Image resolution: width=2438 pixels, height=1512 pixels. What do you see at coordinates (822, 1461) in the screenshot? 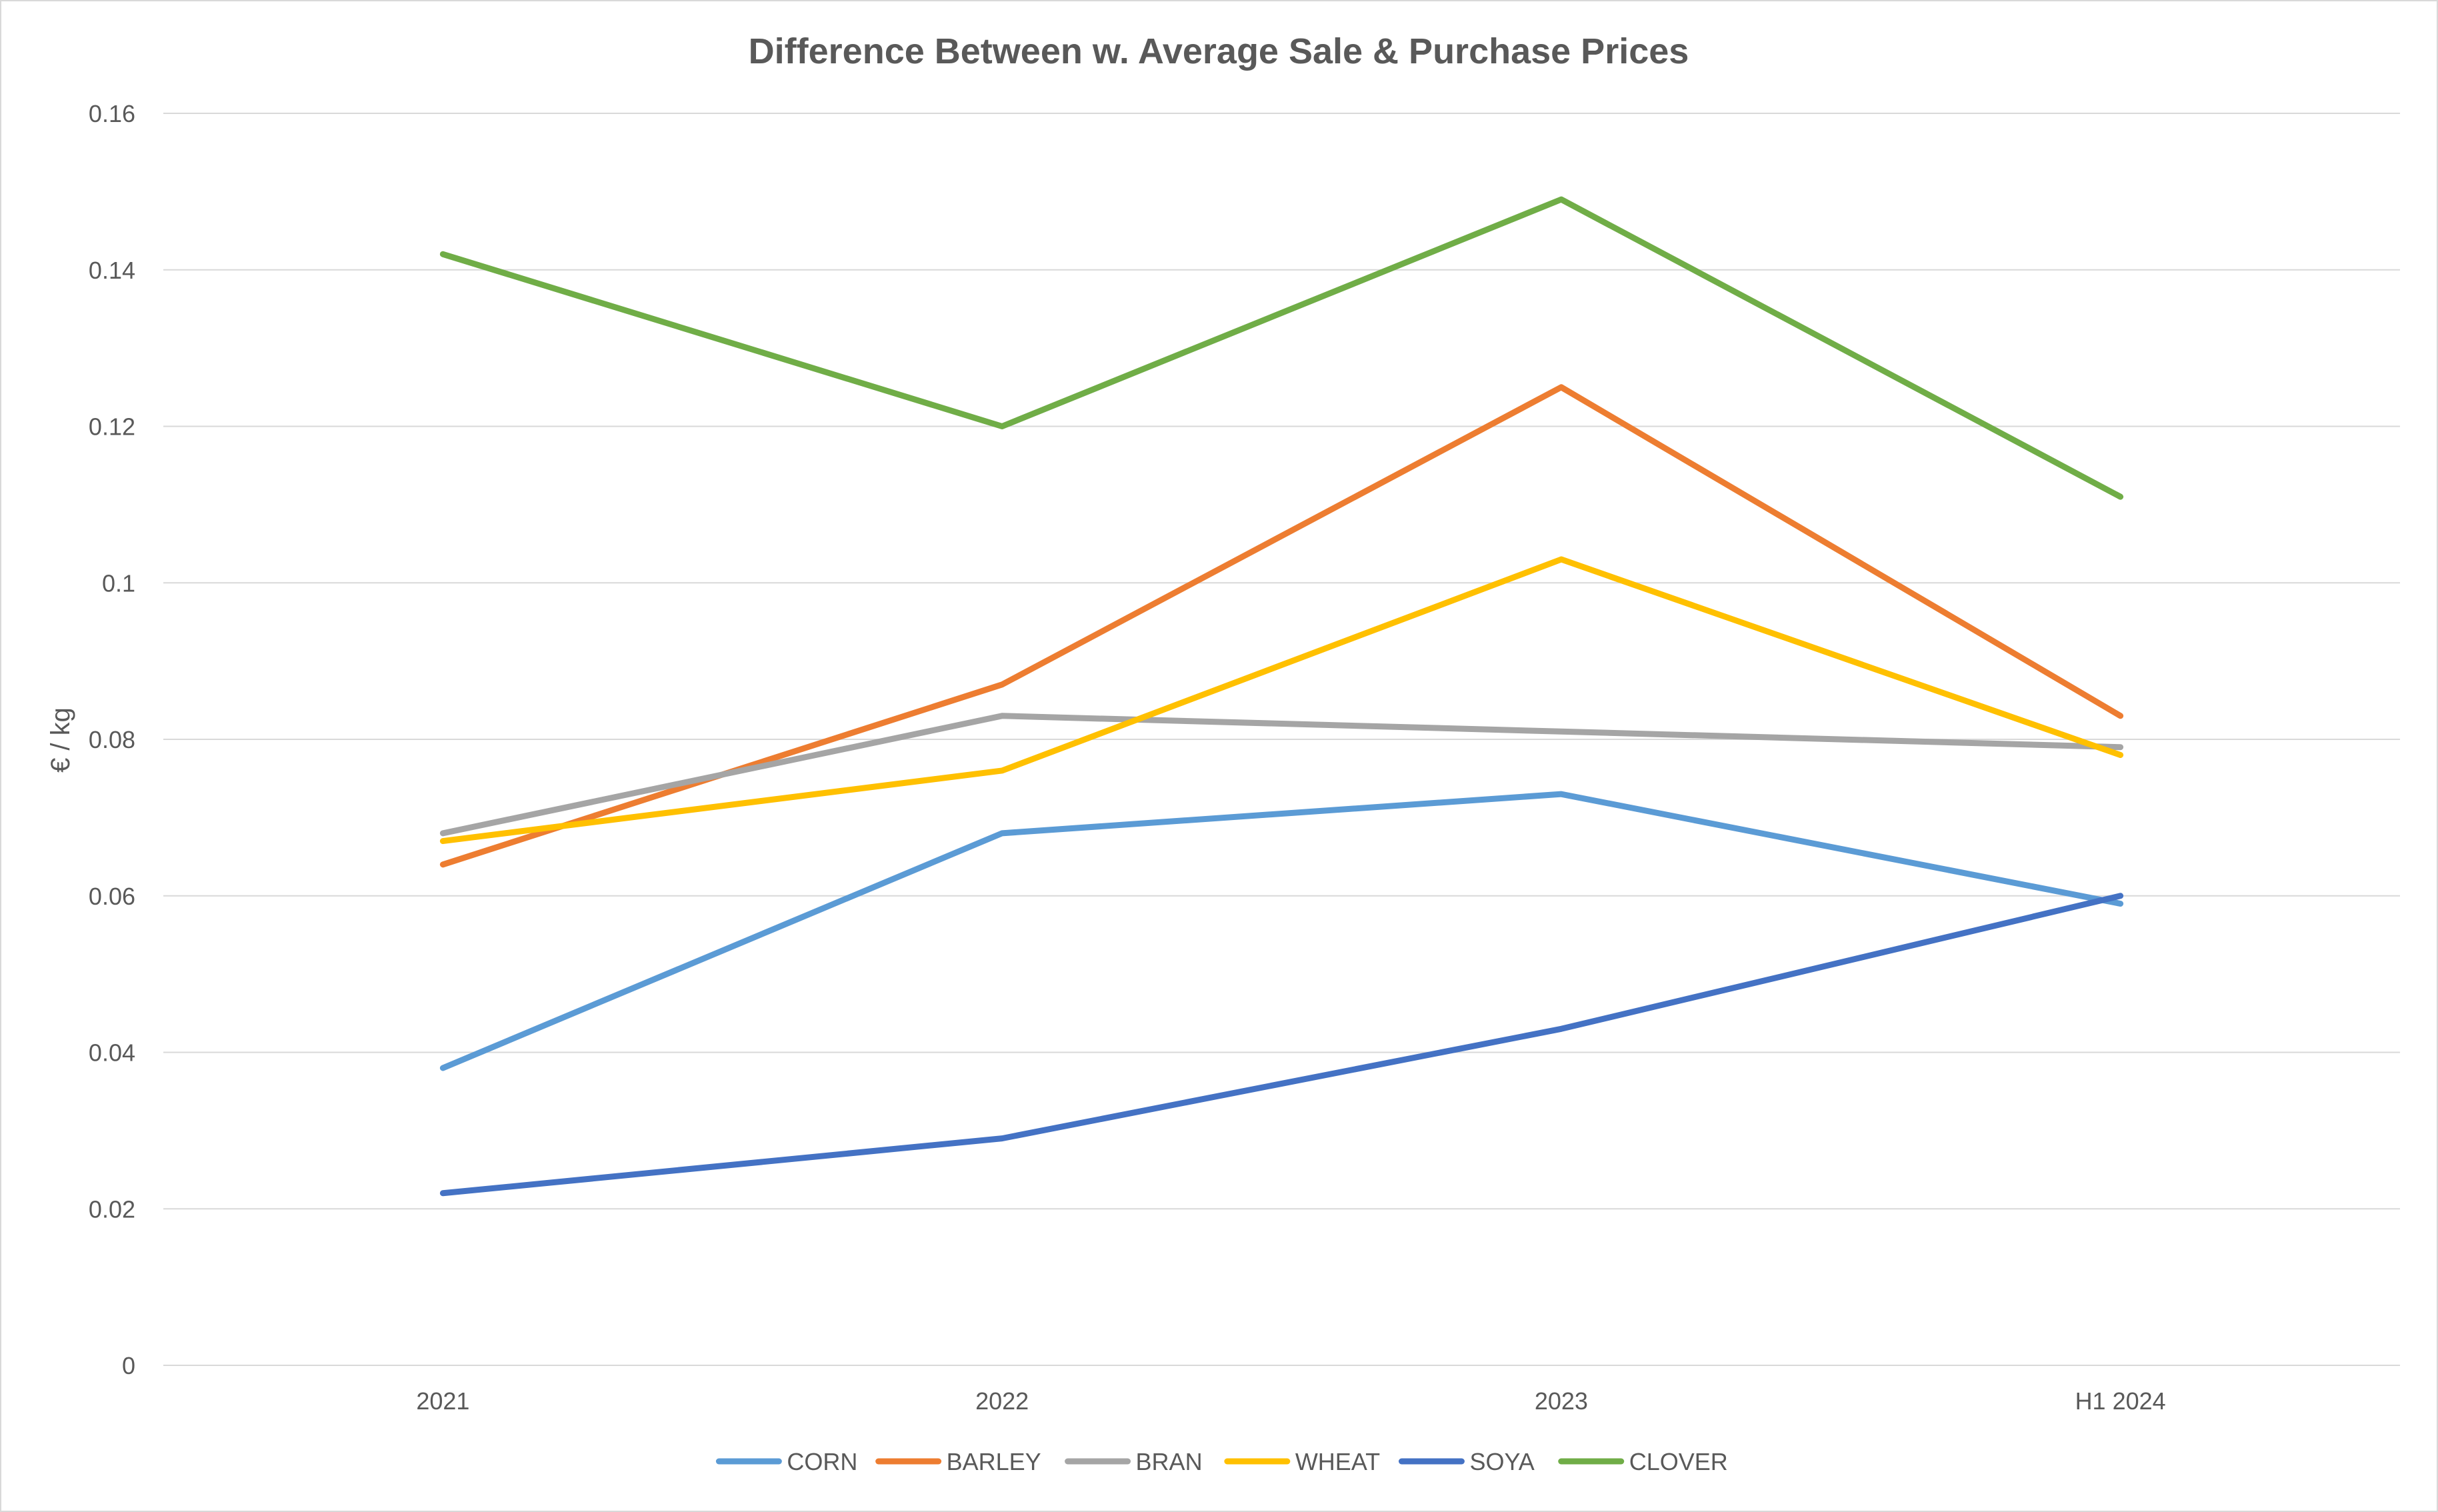
I see `legend-label-corn: CORN` at bounding box center [822, 1461].